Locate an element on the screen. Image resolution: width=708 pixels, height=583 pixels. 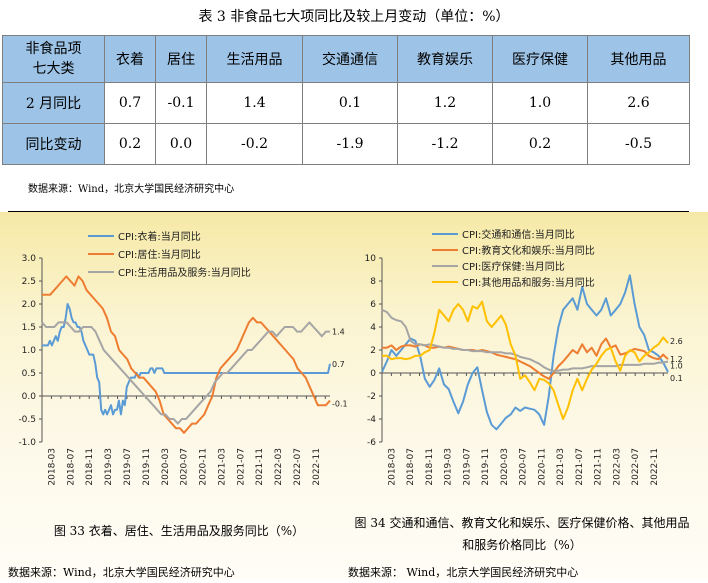
y-tick-label: 2.0 is located at coordinates (29, 305).